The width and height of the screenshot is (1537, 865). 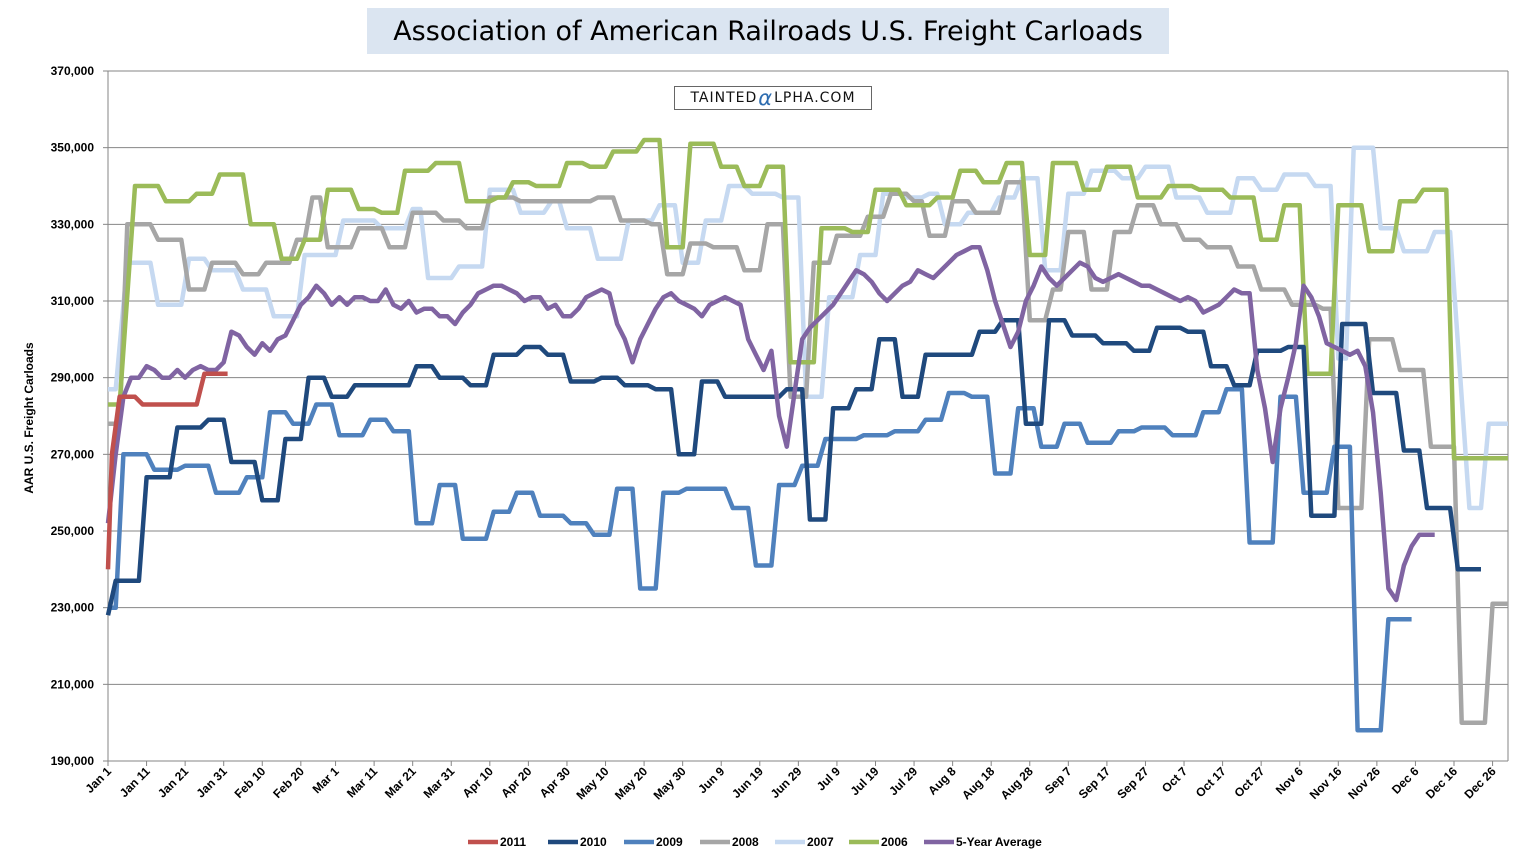 I want to click on x-tick-label: Dec 16, so click(x=1441, y=782).